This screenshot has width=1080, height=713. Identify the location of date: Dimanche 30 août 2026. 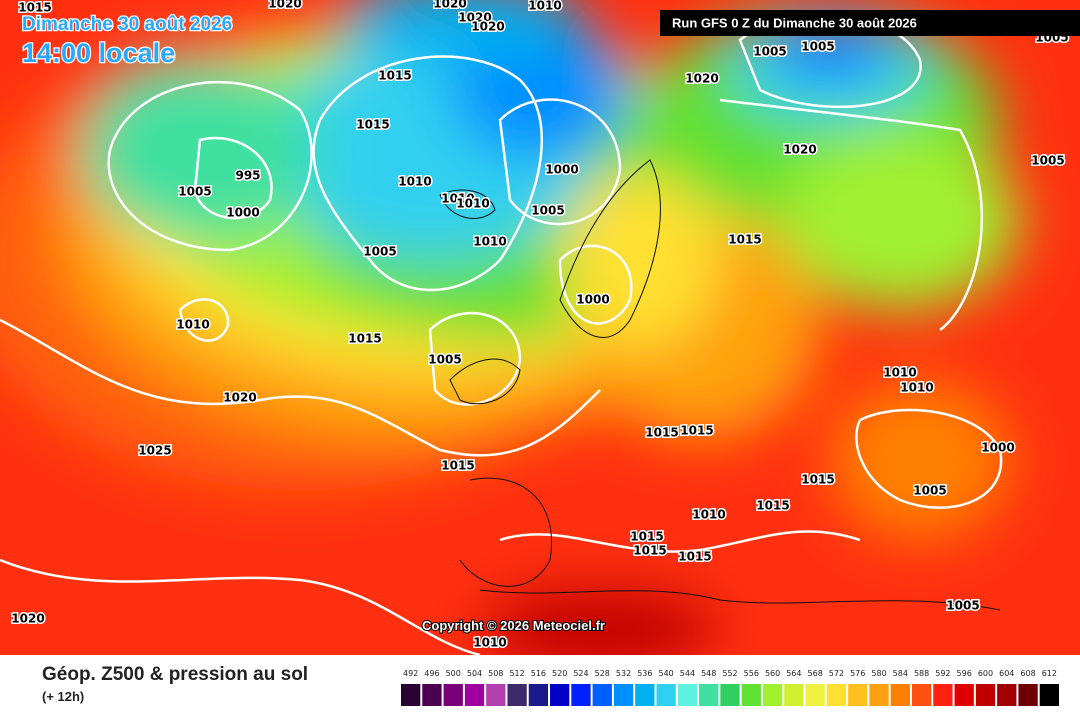
(127, 24).